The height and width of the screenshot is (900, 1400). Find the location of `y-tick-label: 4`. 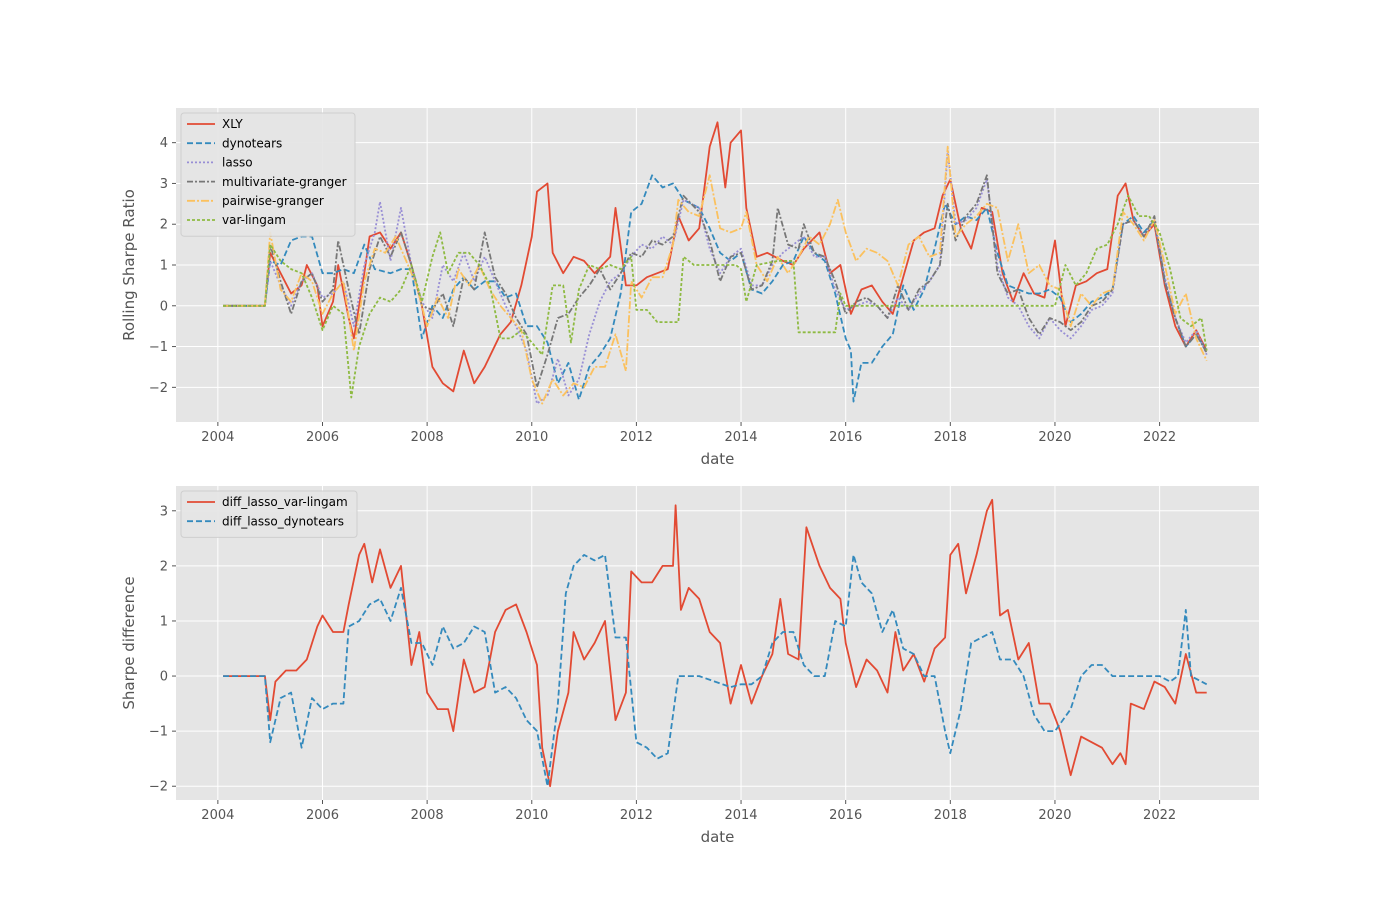

y-tick-label: 4 is located at coordinates (164, 143).